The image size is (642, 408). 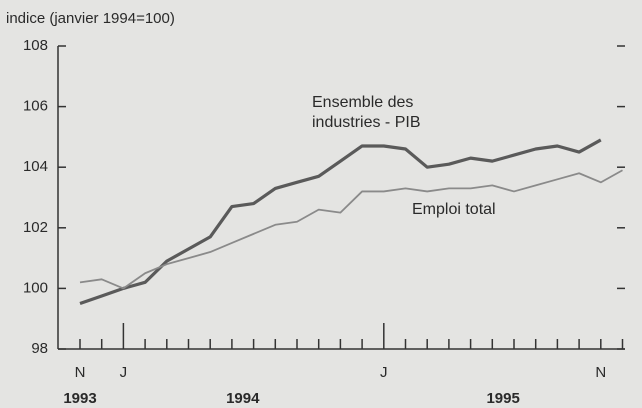 I want to click on series-label: Ensemble des industries - PIB, so click(x=366, y=112).